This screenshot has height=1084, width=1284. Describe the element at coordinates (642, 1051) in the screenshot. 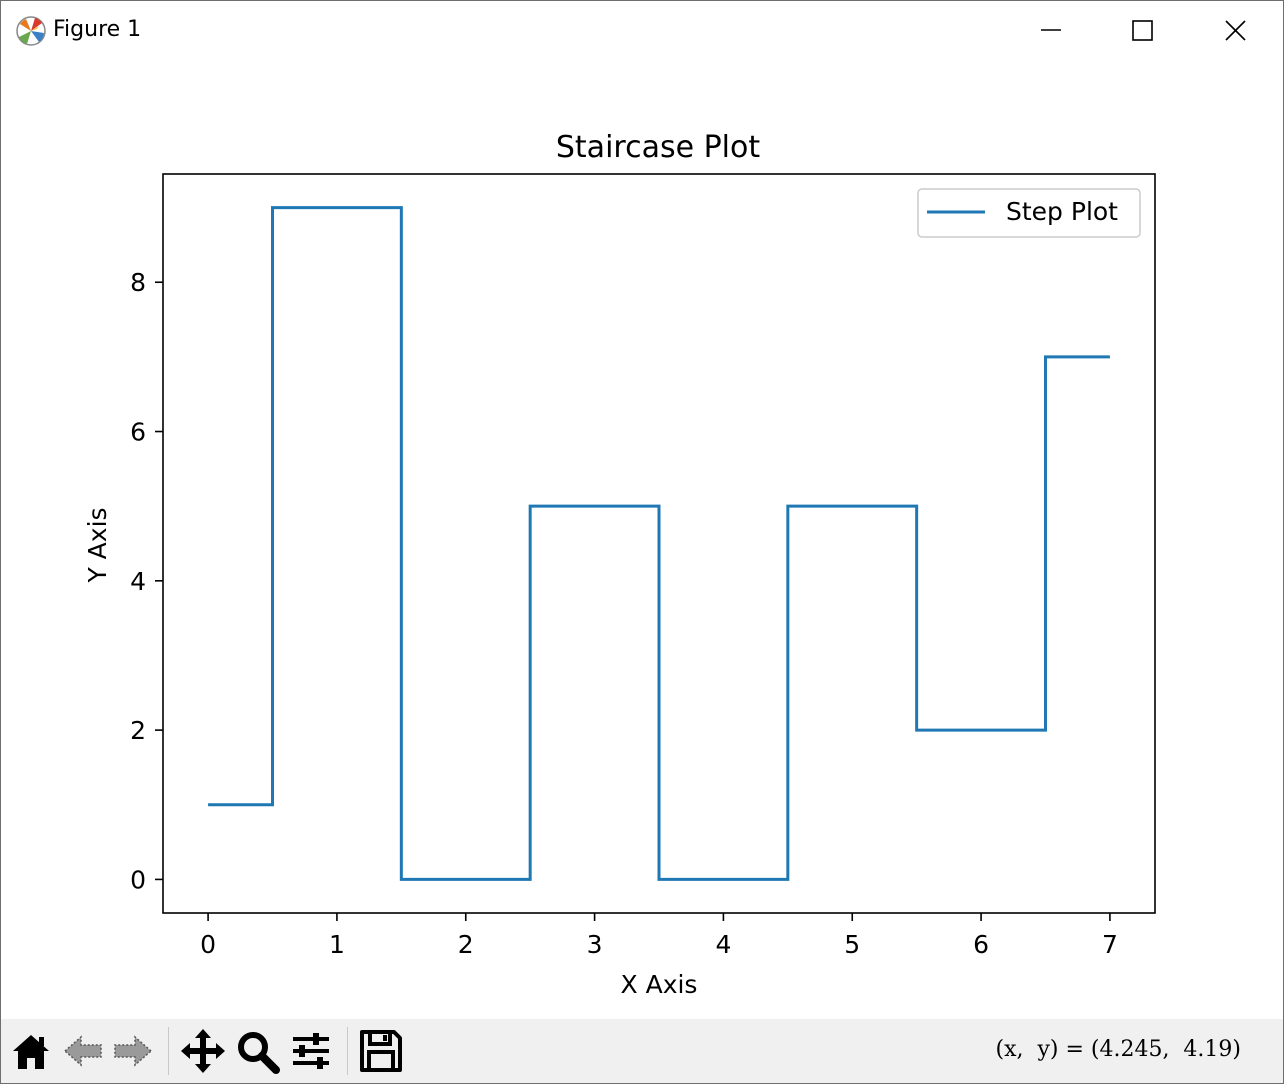

I see `navigation-toolbar: (x, y) = (4.245, 4.19)` at that location.